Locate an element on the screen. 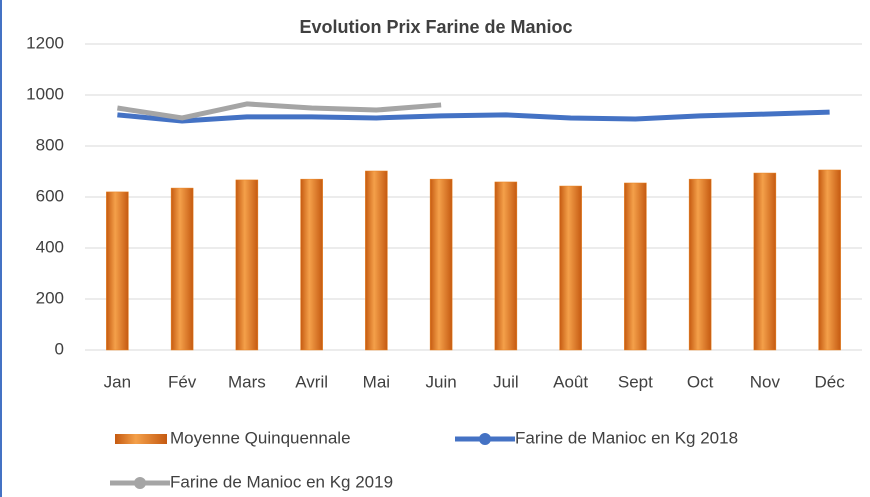 Image resolution: width=870 pixels, height=497 pixels. x-tick-label: Mars is located at coordinates (247, 381).